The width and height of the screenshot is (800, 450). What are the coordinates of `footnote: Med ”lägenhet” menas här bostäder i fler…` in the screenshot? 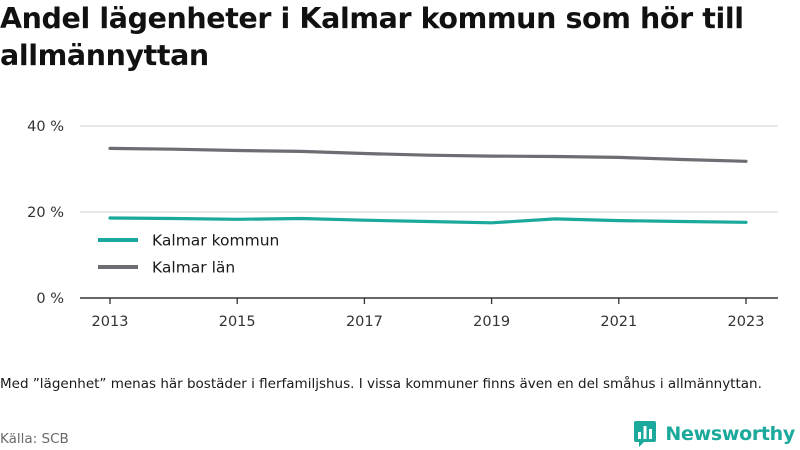 It's located at (381, 384).